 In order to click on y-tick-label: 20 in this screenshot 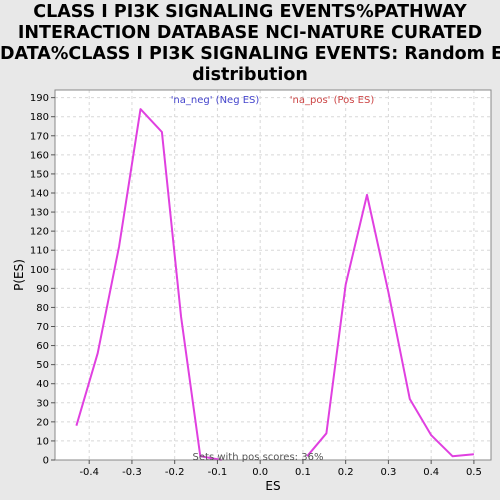, I will do `click(42, 422)`.